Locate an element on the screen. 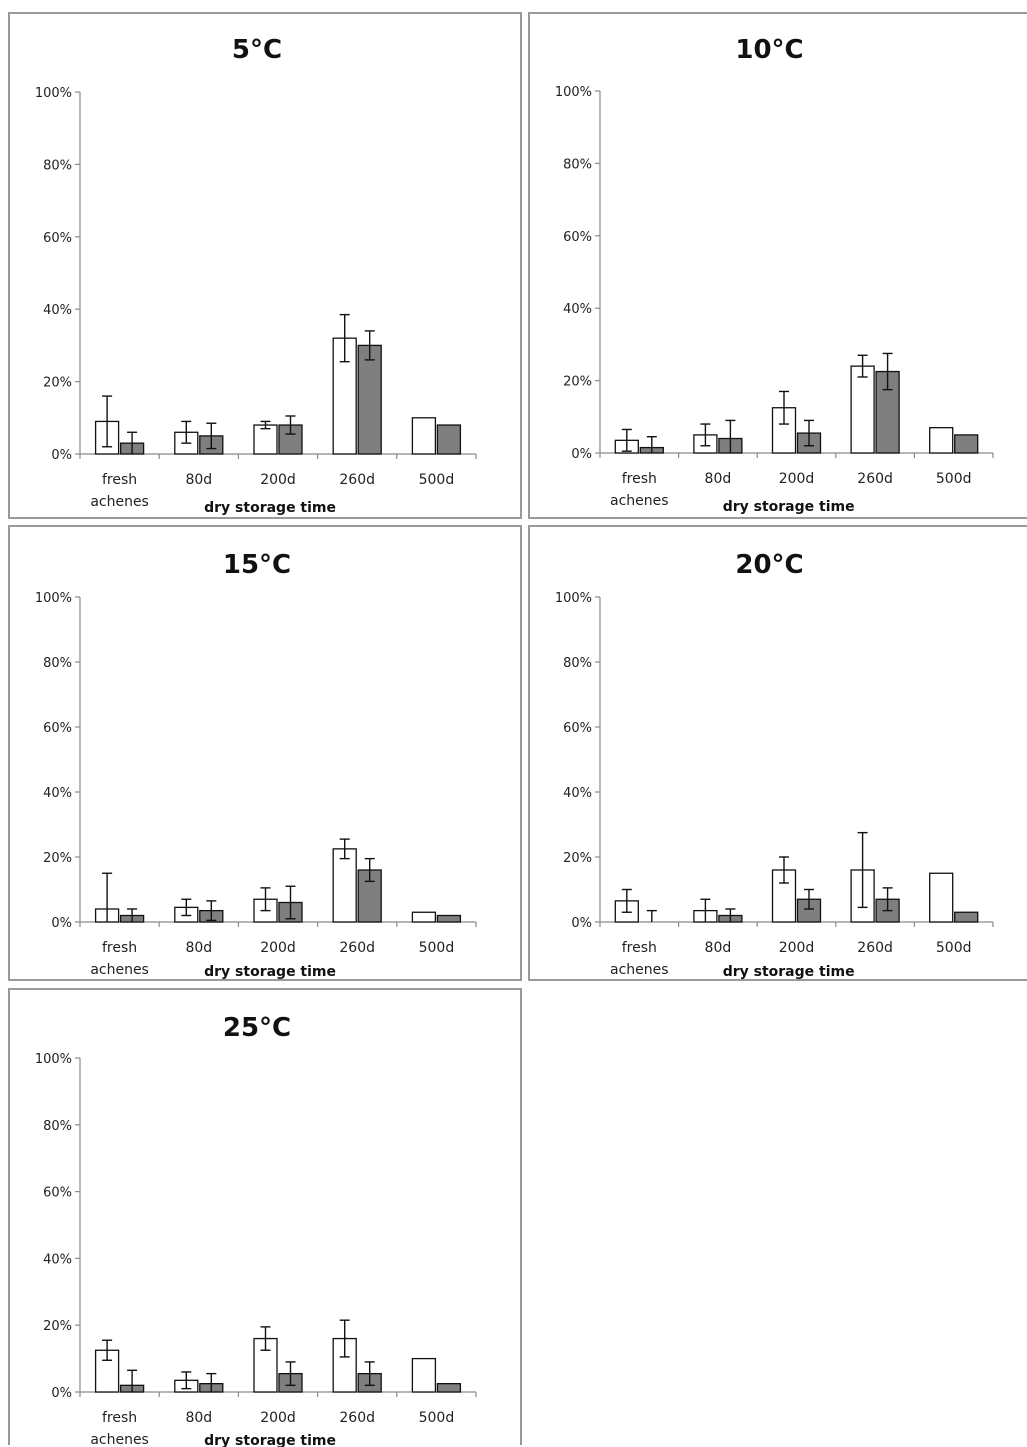 The image size is (1027, 1447). chart-title: 25°C is located at coordinates (257, 1028).